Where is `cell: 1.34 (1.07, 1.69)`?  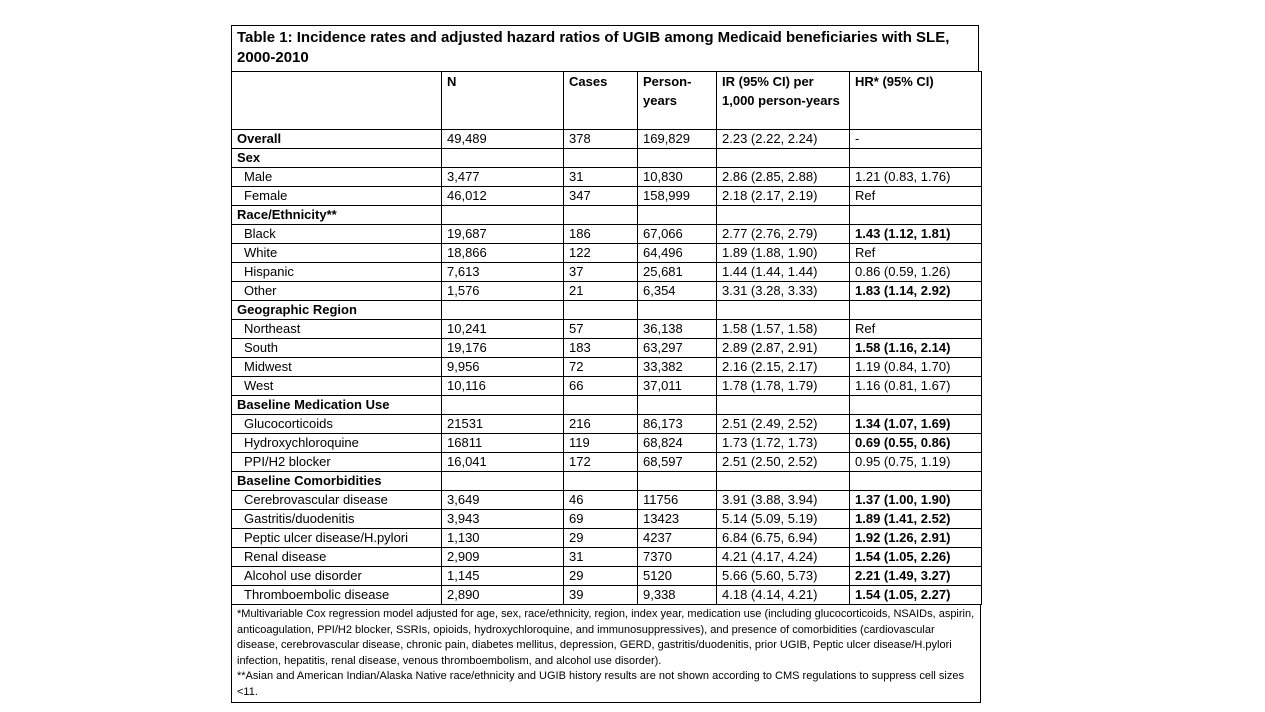 cell: 1.34 (1.07, 1.69) is located at coordinates (915, 424).